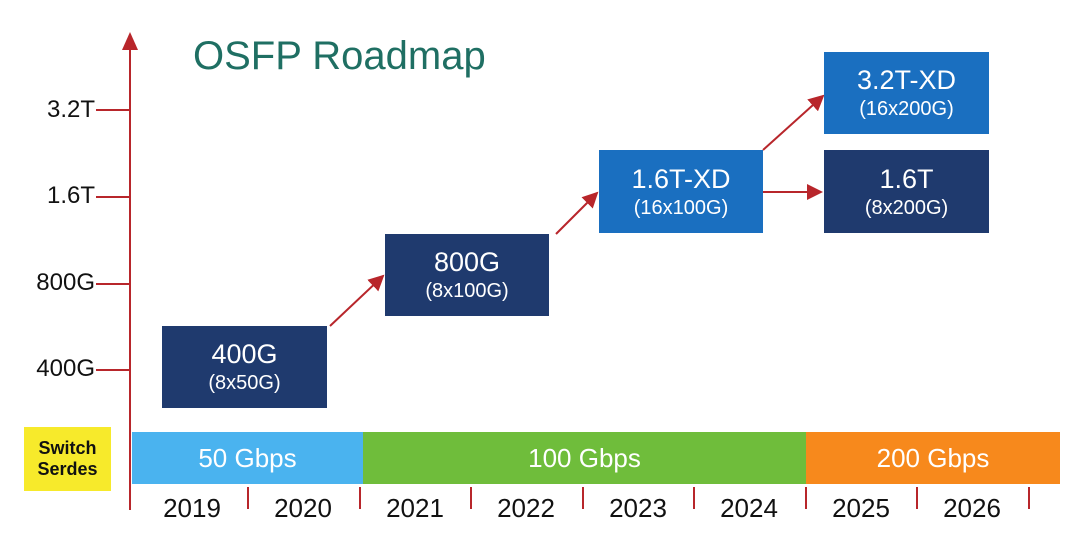 This screenshot has height=541, width=1080. I want to click on year-2021: 2021, so click(415, 508).